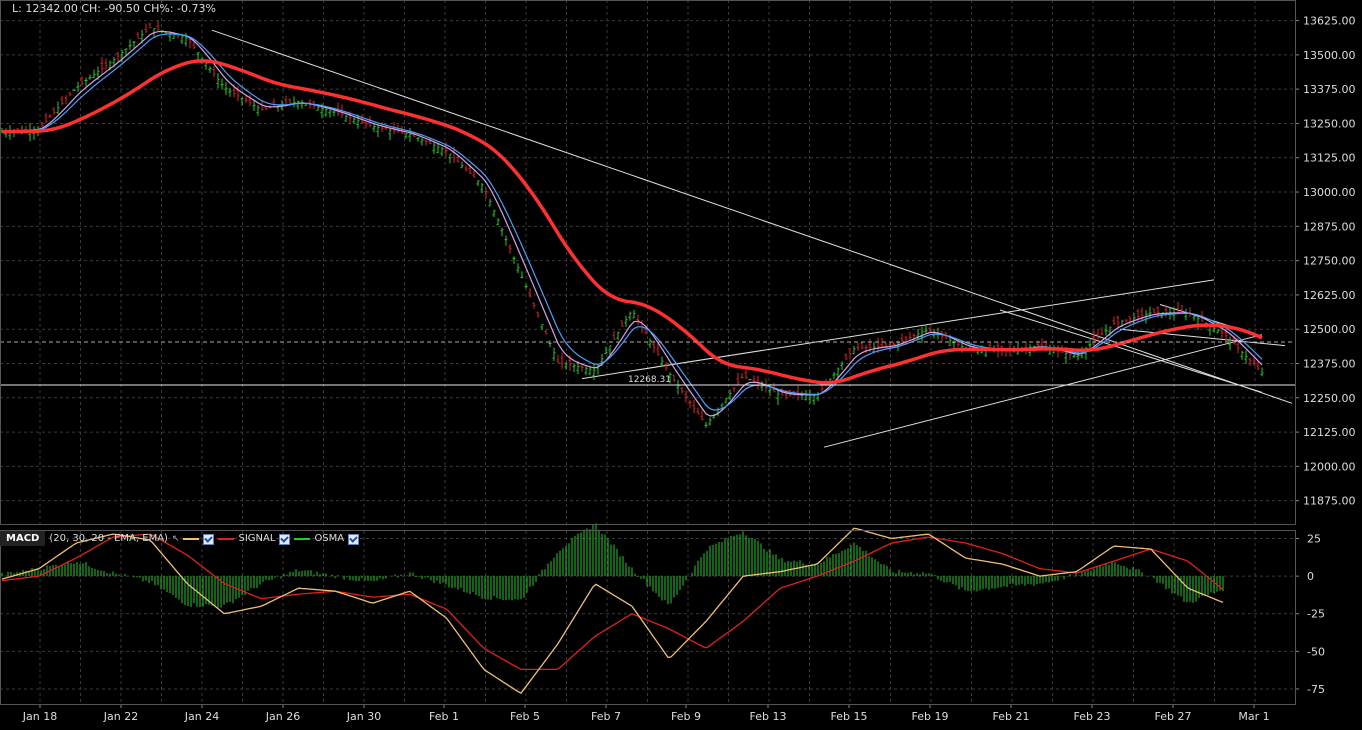 The width and height of the screenshot is (1362, 730). Describe the element at coordinates (606, 716) in the screenshot. I see `date-tick-label: Feb 7` at that location.